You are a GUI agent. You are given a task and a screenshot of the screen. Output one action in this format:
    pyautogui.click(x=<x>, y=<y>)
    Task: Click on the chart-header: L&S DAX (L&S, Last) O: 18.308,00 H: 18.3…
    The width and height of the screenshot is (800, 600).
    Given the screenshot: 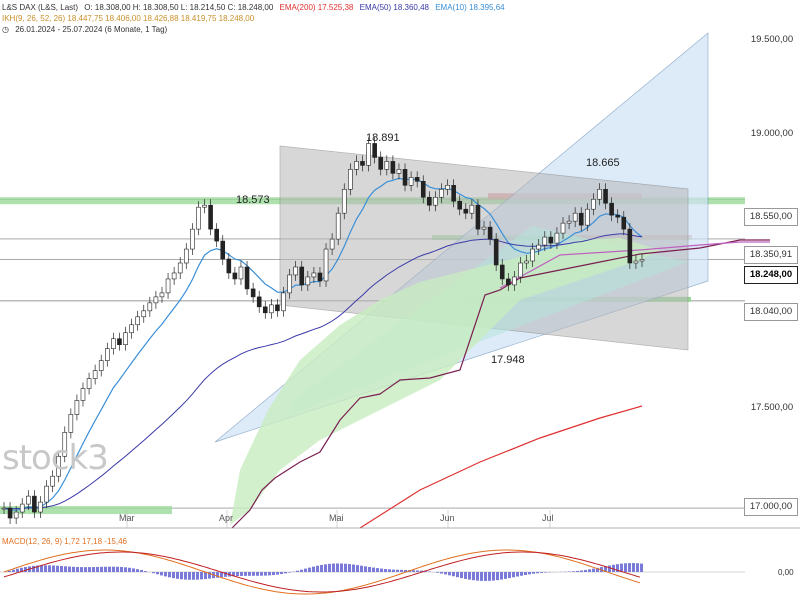 What is the action you would take?
    pyautogui.click(x=255, y=7)
    